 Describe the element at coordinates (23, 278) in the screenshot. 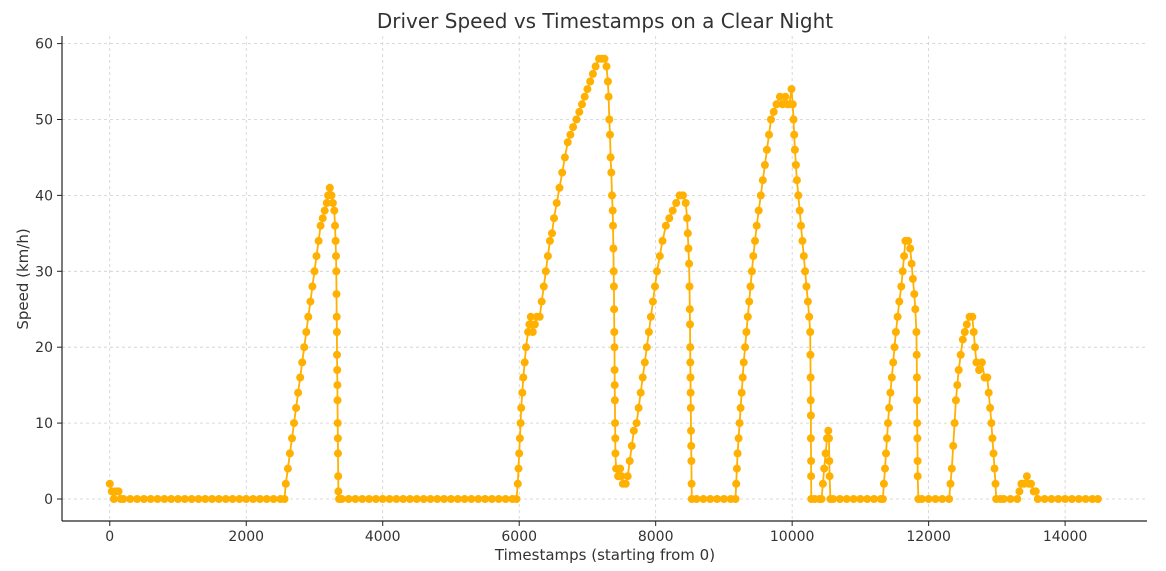

I see `y-axis-label: Speed (km/h)` at that location.